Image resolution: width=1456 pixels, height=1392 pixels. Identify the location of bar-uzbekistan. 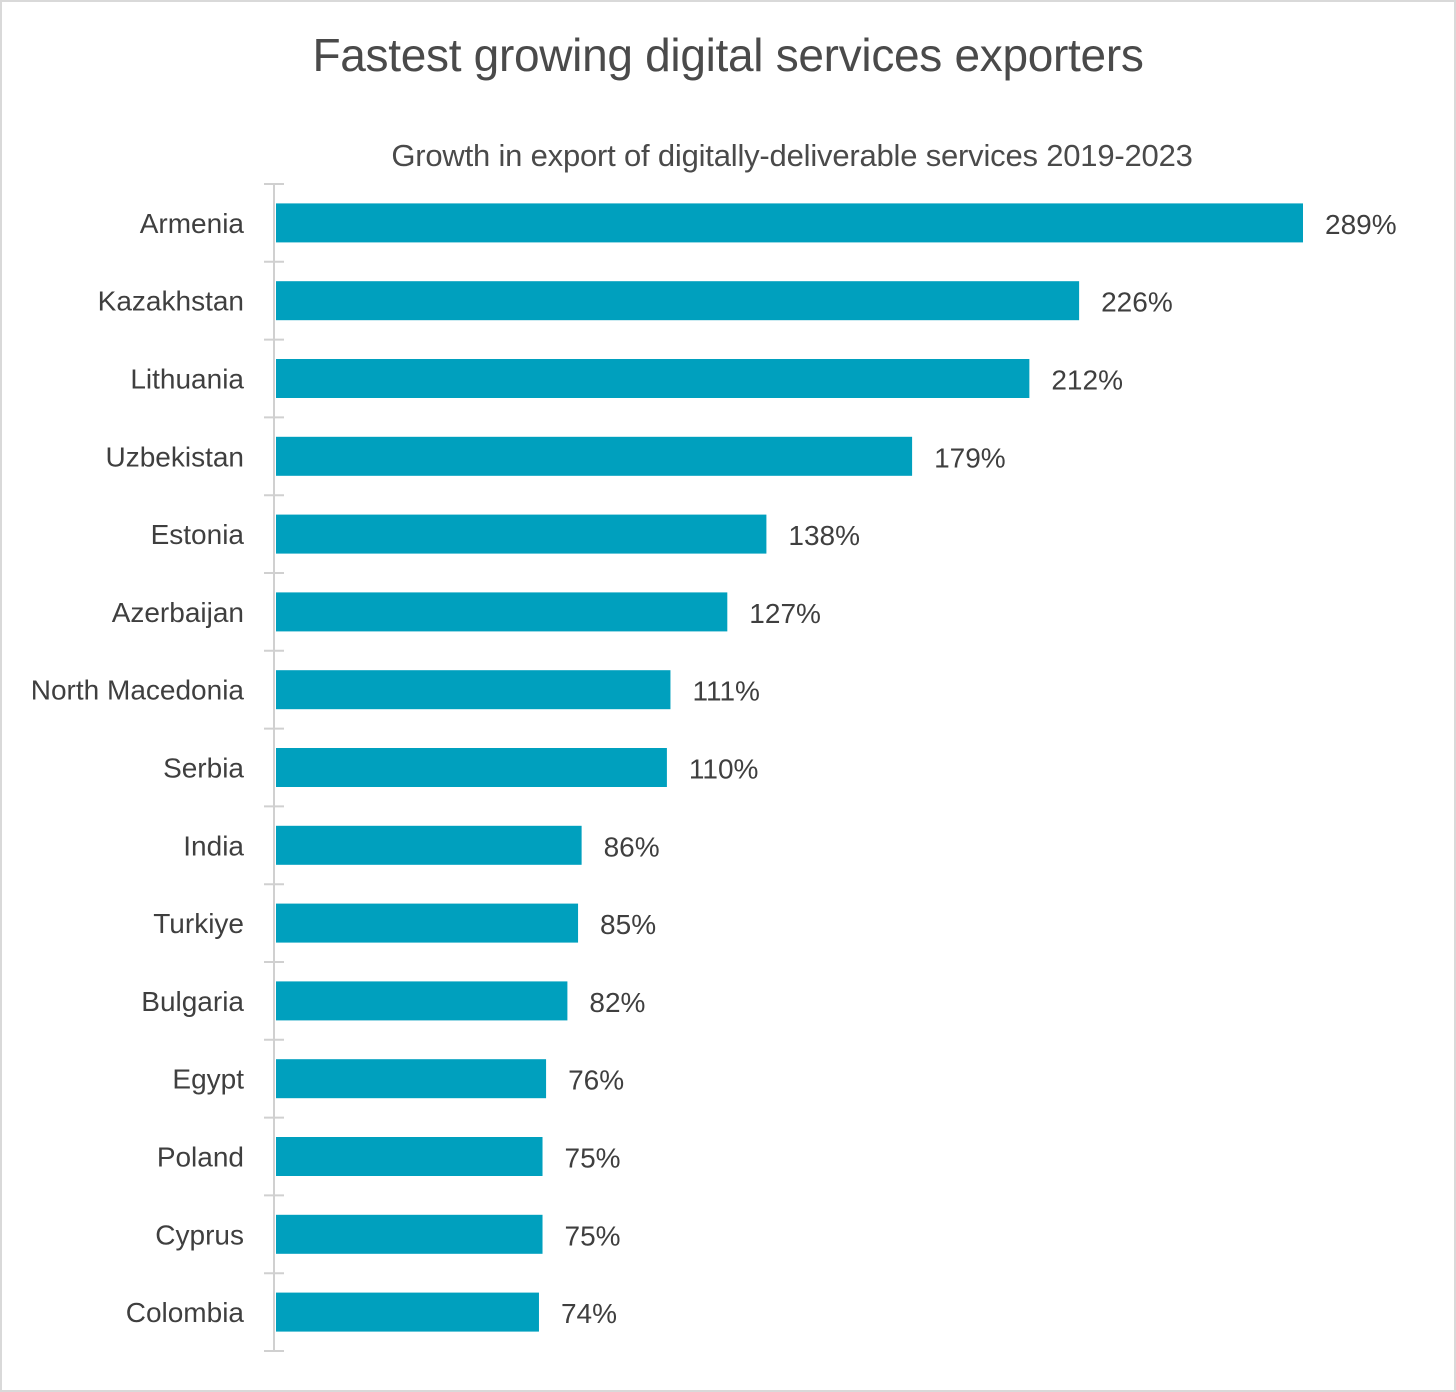
(594, 456).